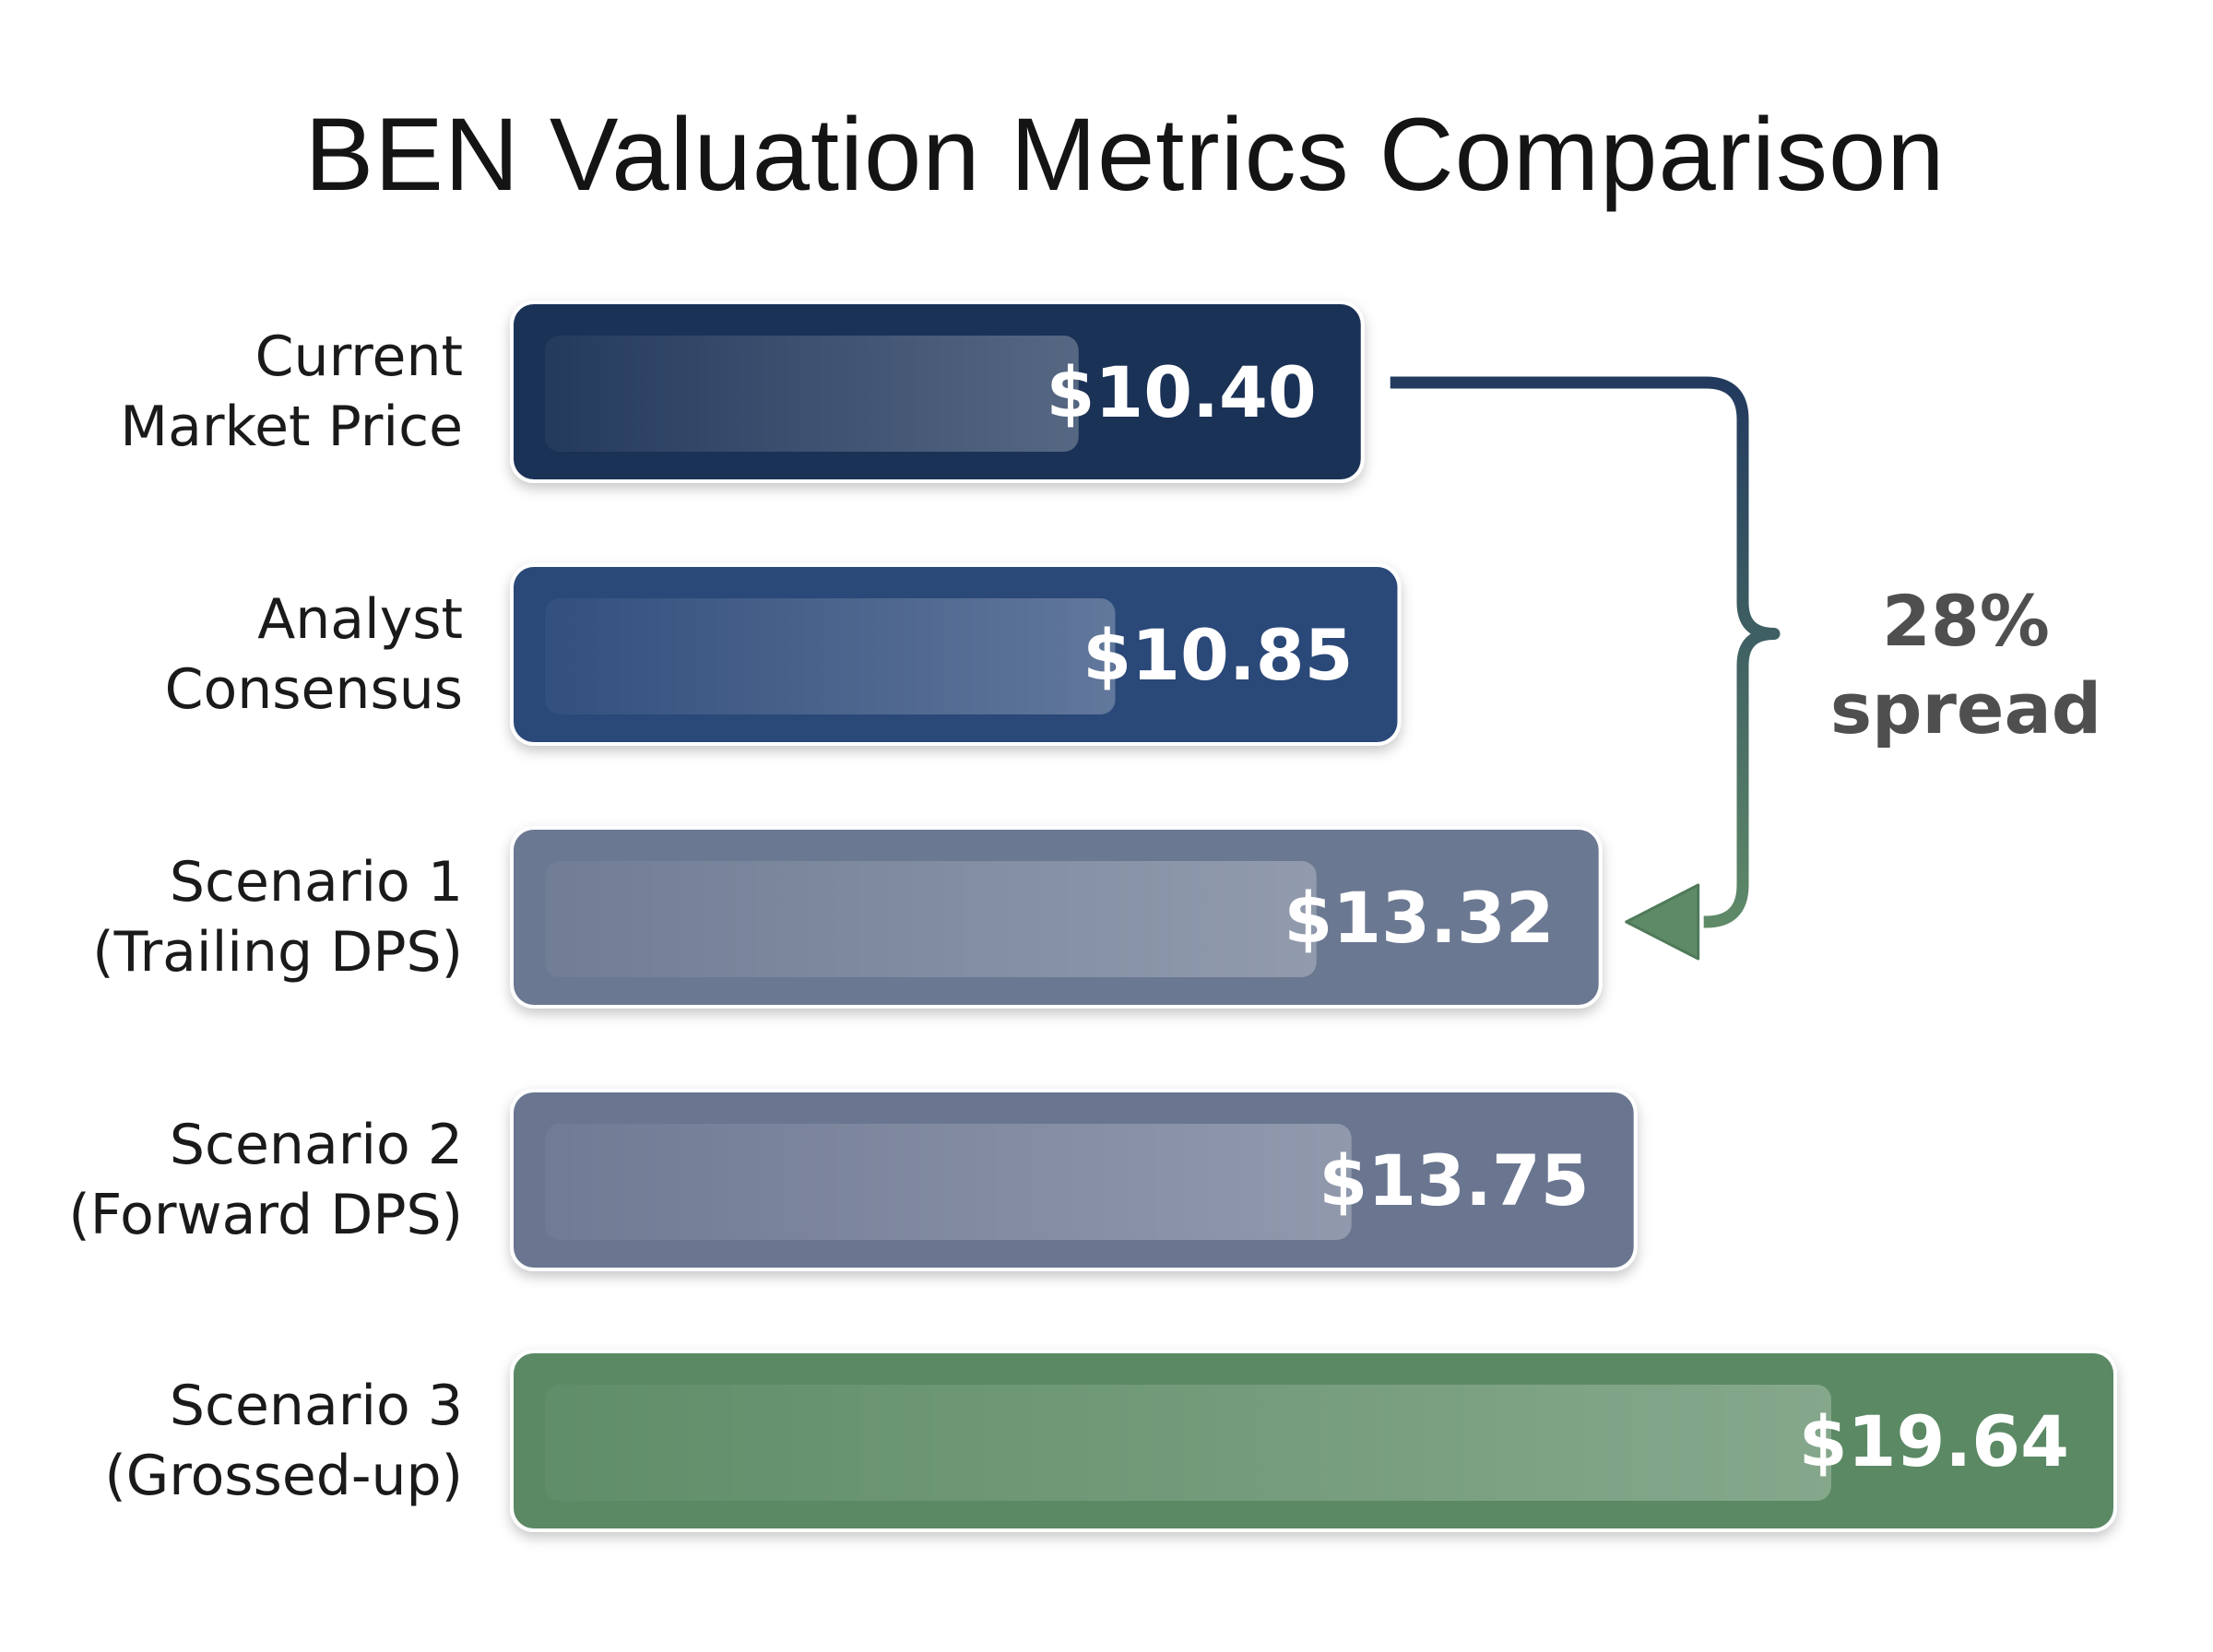 Image resolution: width=2213 pixels, height=1652 pixels. I want to click on bar-group: $10.85, so click(956, 654).